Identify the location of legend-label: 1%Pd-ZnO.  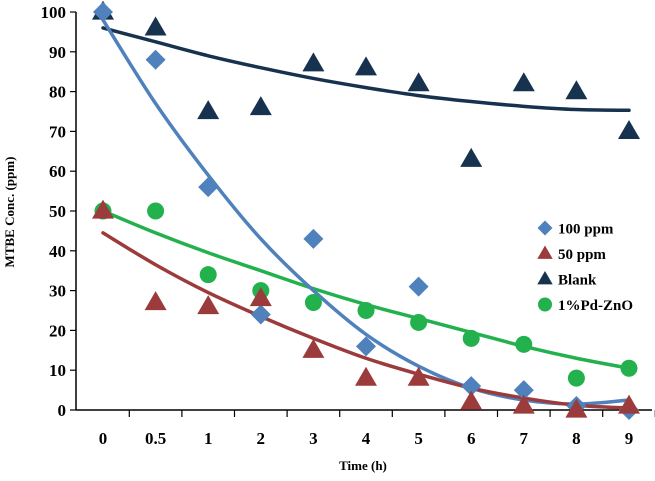
(595, 306).